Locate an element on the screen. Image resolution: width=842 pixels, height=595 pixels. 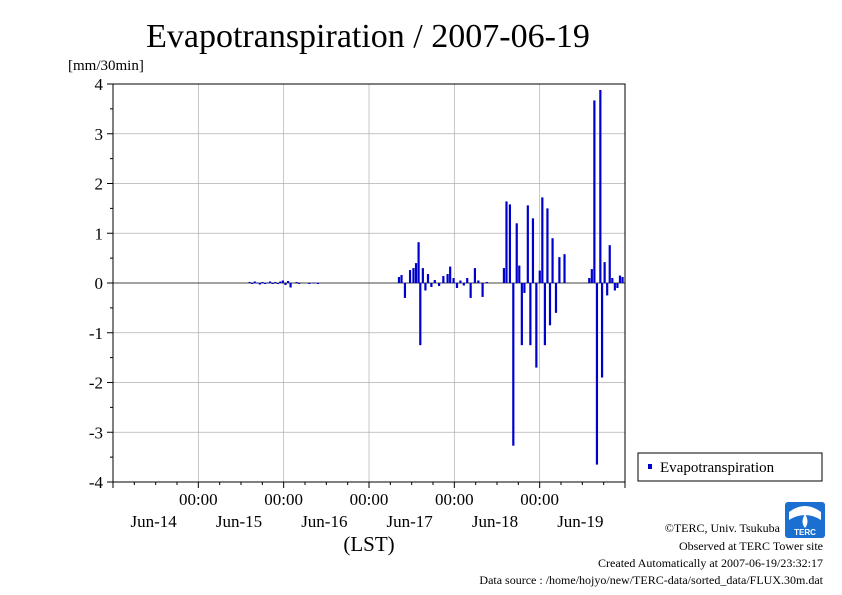
observed-text: Observed at TERC Tower site is located at coordinates (751, 546).